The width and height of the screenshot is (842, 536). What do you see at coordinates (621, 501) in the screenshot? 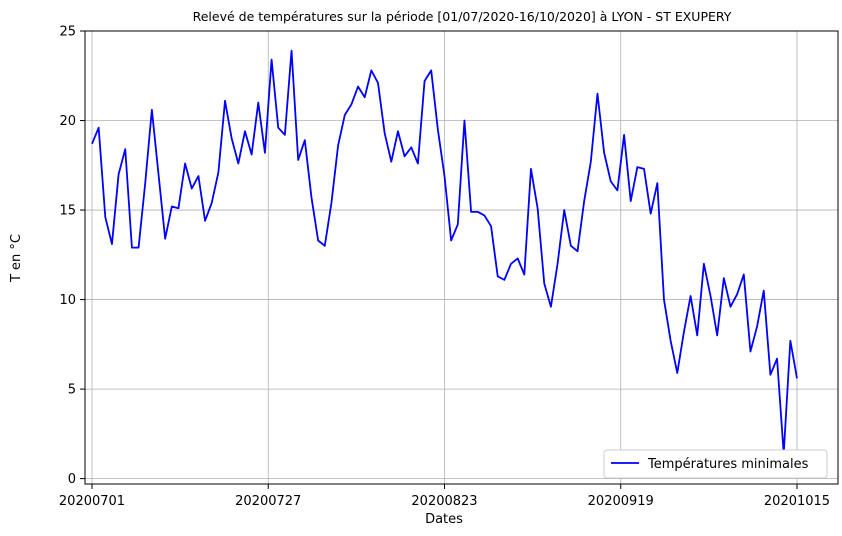
I see `x-tick-label: 20200919` at bounding box center [621, 501].